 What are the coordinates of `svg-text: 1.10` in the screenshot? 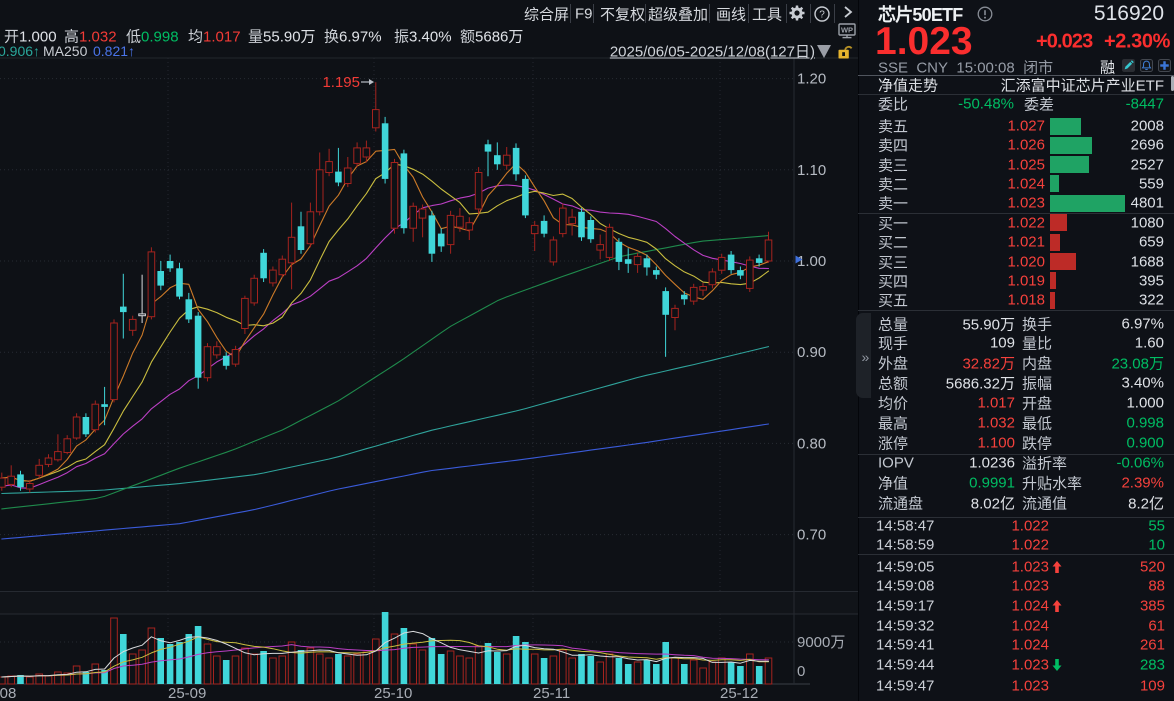 It's located at (811, 170).